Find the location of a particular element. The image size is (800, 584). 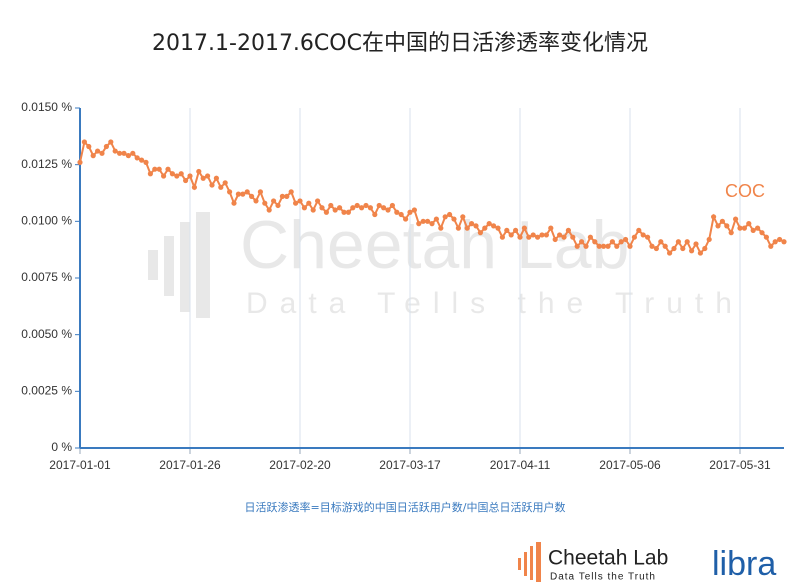

logo-text: Cheetah Lab is located at coordinates (608, 558).